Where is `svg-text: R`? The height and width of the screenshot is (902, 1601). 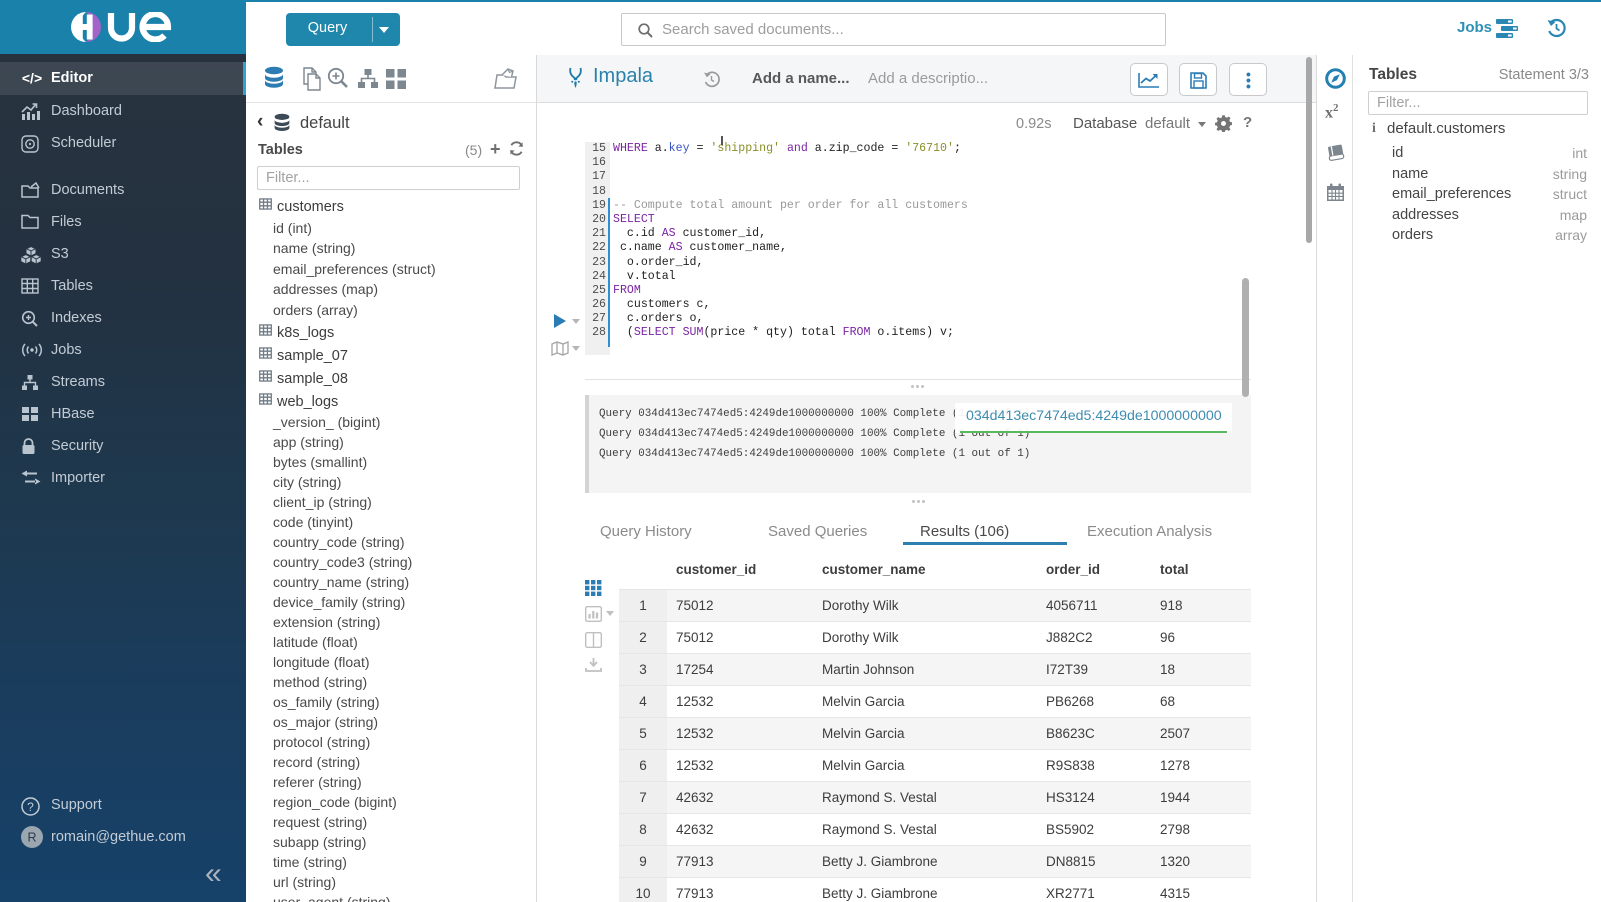 svg-text: R is located at coordinates (31, 838).